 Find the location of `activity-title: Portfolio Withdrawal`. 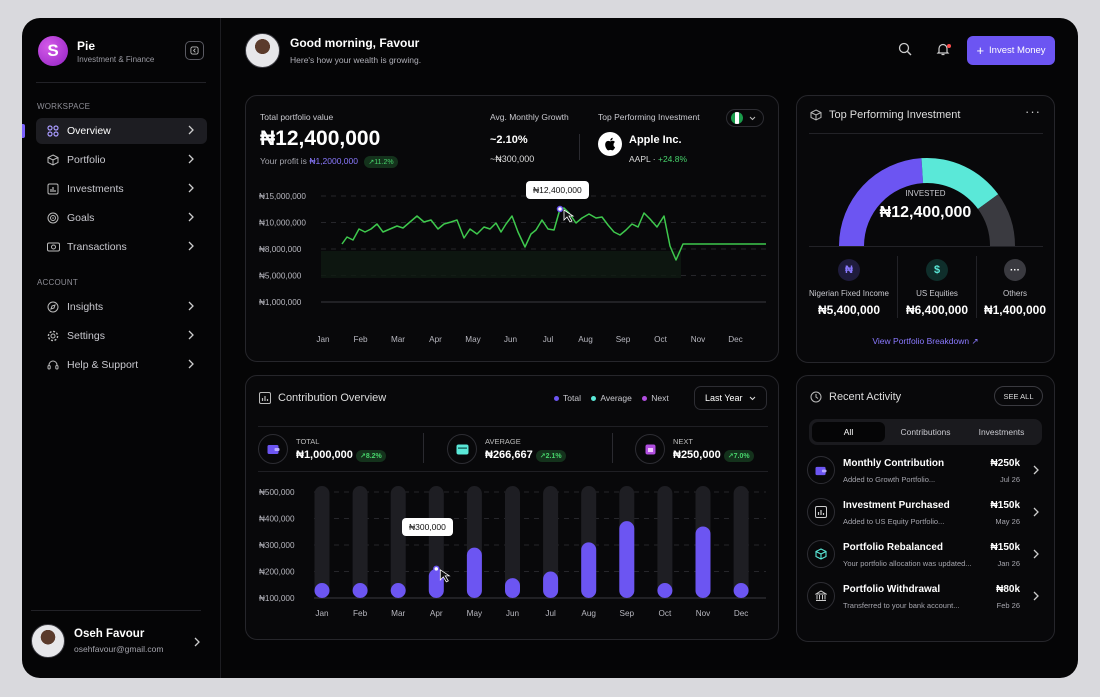

activity-title: Portfolio Withdrawal is located at coordinates (892, 589).